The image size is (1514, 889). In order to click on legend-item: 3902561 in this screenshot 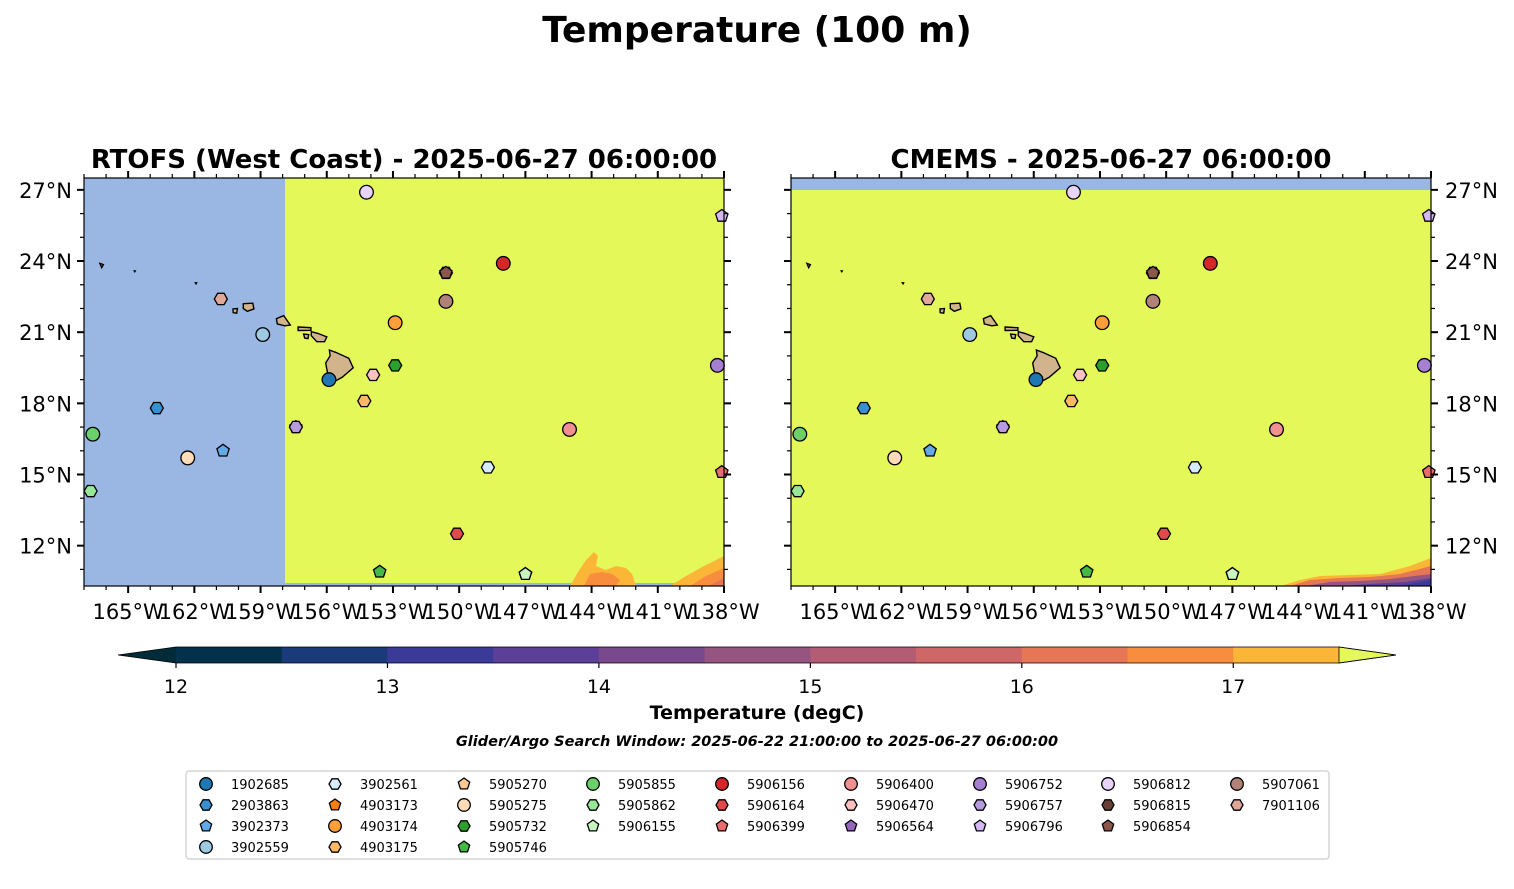, I will do `click(373, 785)`.